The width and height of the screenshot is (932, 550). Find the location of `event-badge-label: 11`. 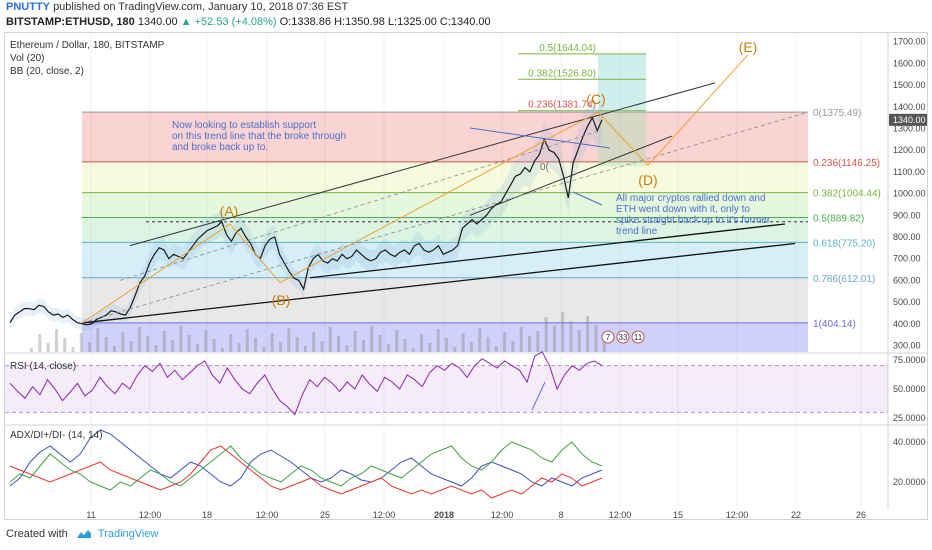

event-badge-label: 11 is located at coordinates (638, 337).